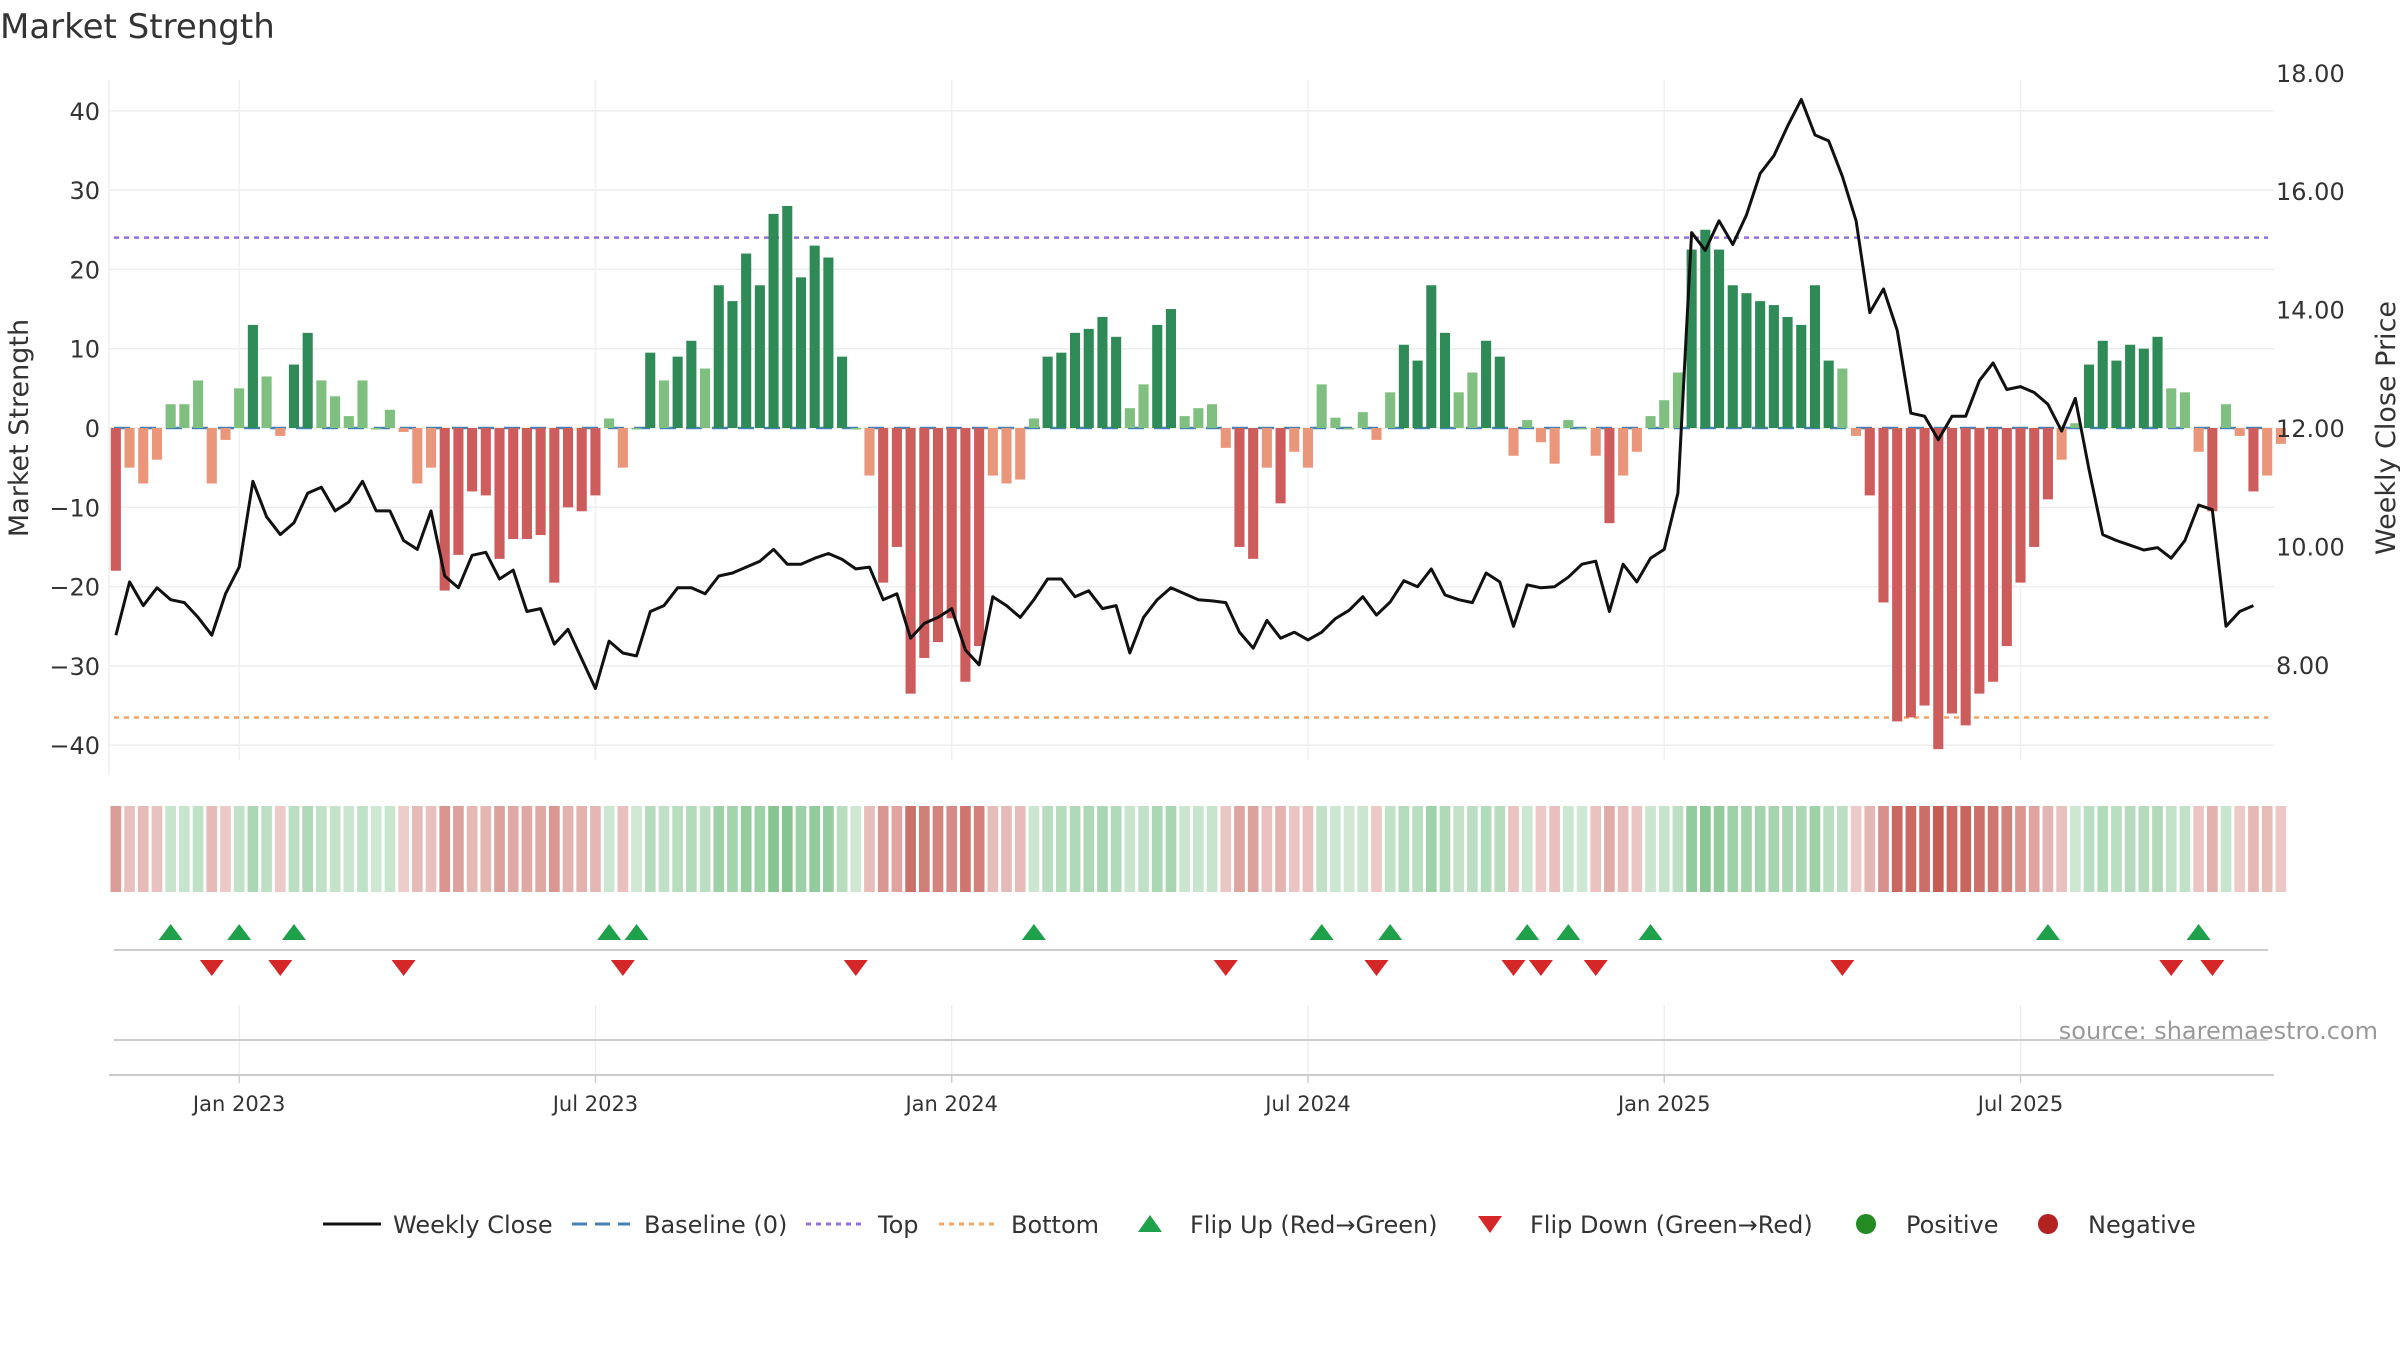 This screenshot has width=2400, height=1350. Describe the element at coordinates (1198, 849) in the screenshot. I see `heat-strip` at that location.